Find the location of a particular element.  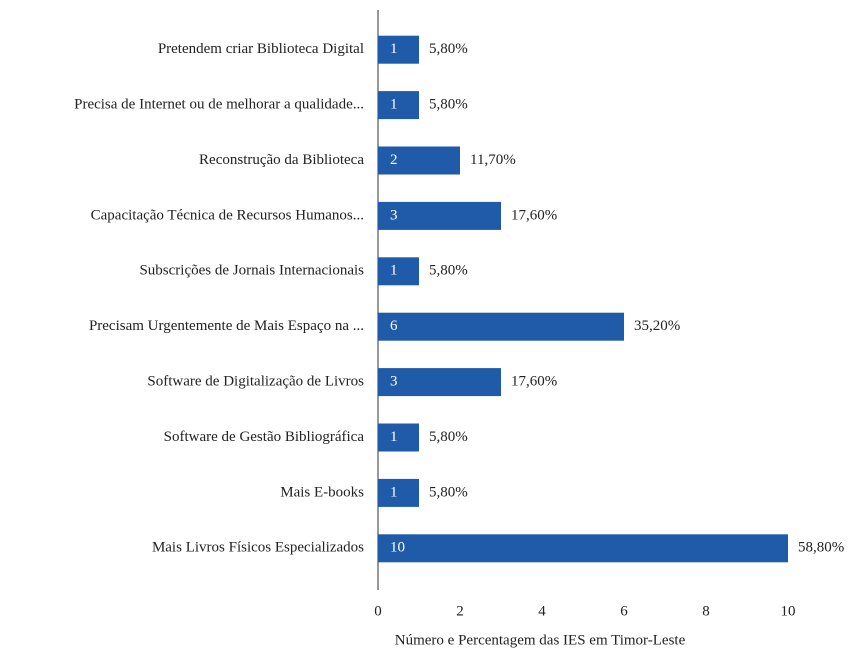

x-tick-label: 4 is located at coordinates (542, 611).